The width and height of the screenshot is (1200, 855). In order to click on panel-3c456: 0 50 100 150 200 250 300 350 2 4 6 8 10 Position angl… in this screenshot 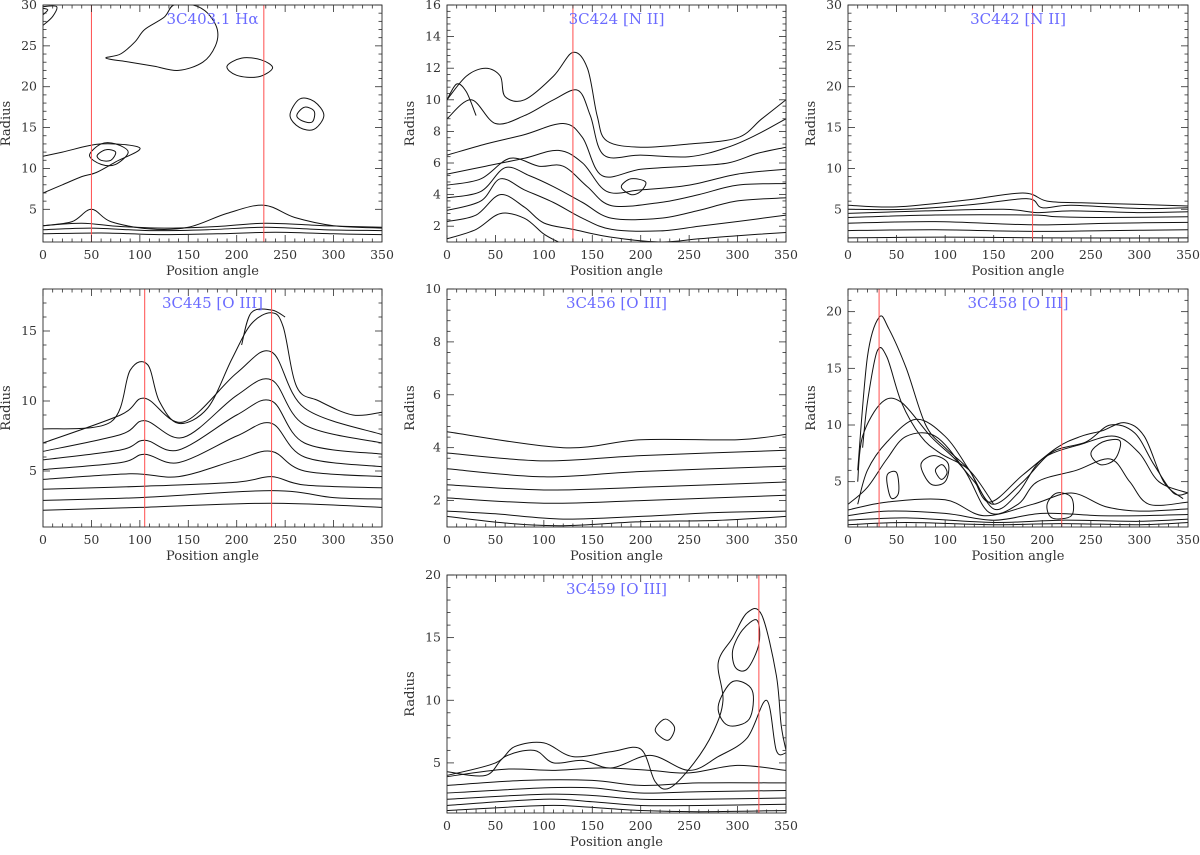, I will do `click(600, 422)`.